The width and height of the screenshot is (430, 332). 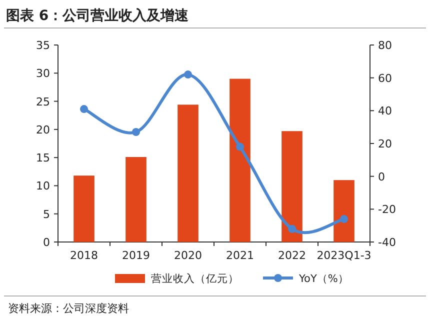 What do you see at coordinates (43, 158) in the screenshot?
I see `y-tick-label: 15` at bounding box center [43, 158].